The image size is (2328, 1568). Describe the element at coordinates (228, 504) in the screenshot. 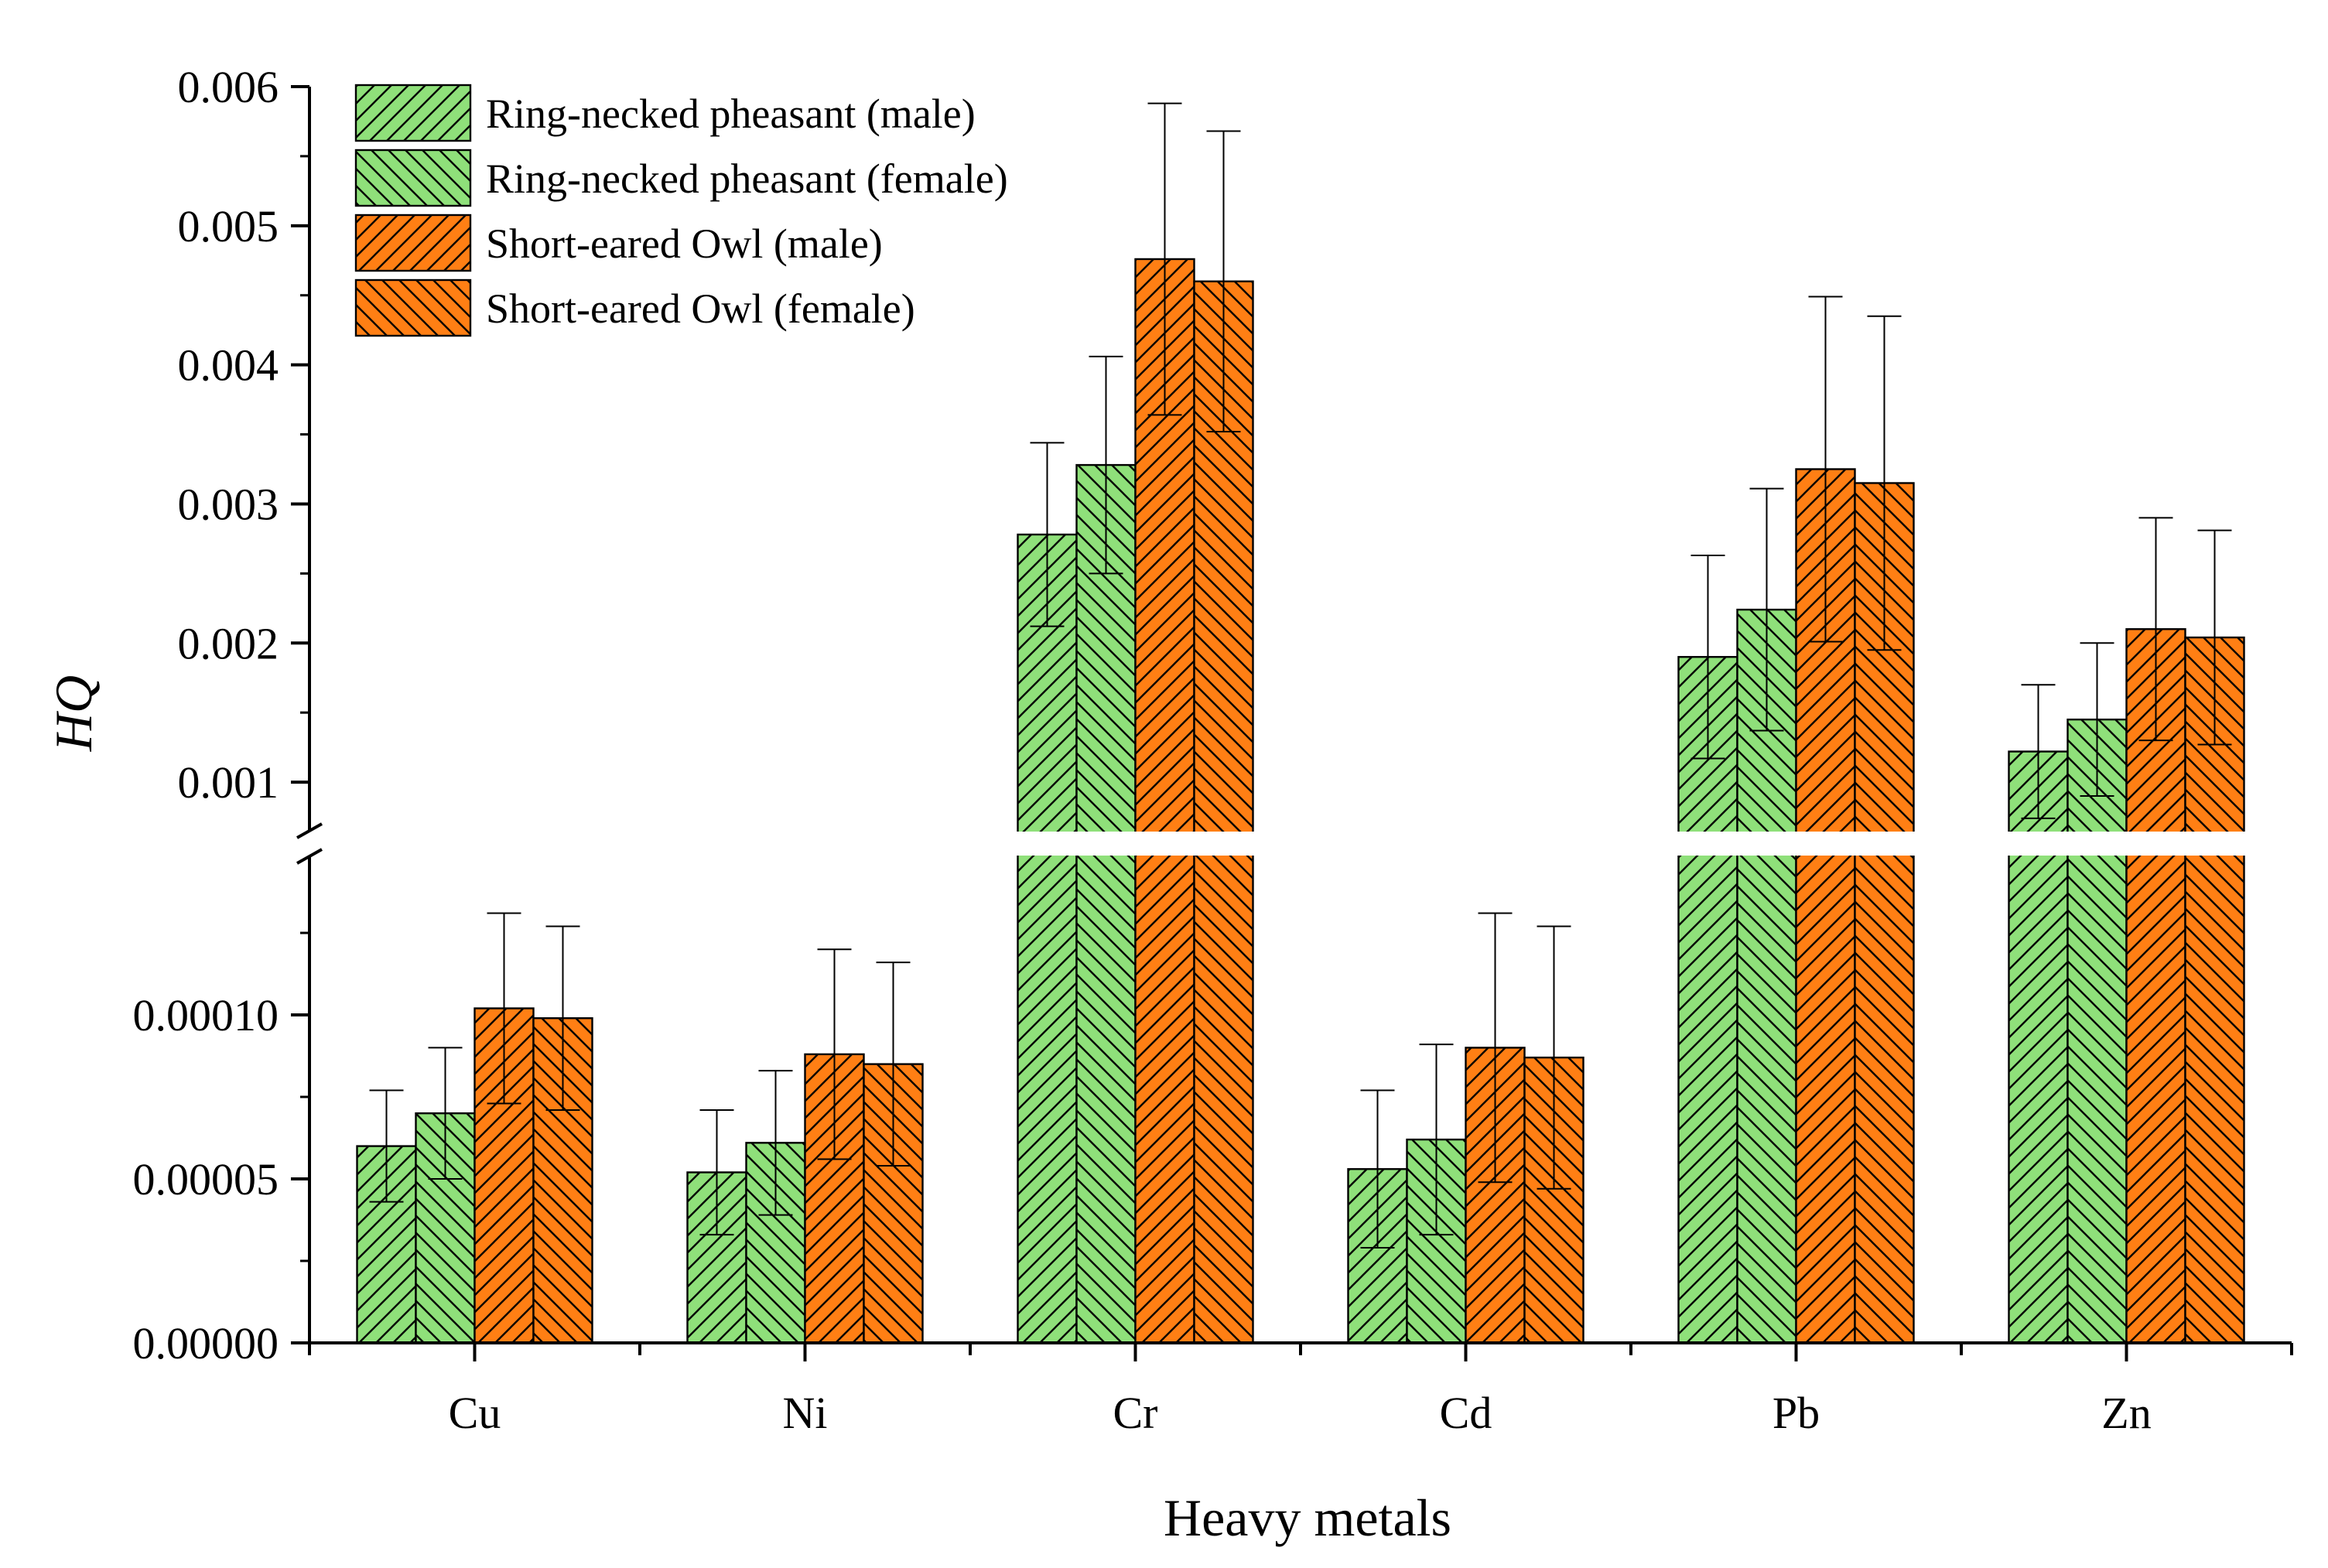

I see `y-tick-label: 0.003` at that location.